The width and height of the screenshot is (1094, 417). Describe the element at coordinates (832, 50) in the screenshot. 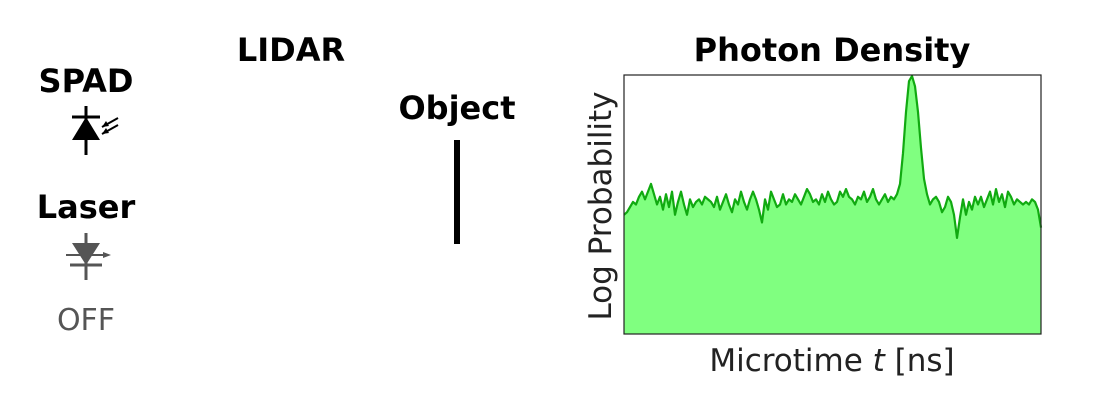

I see `chart-title: Photon Density` at that location.